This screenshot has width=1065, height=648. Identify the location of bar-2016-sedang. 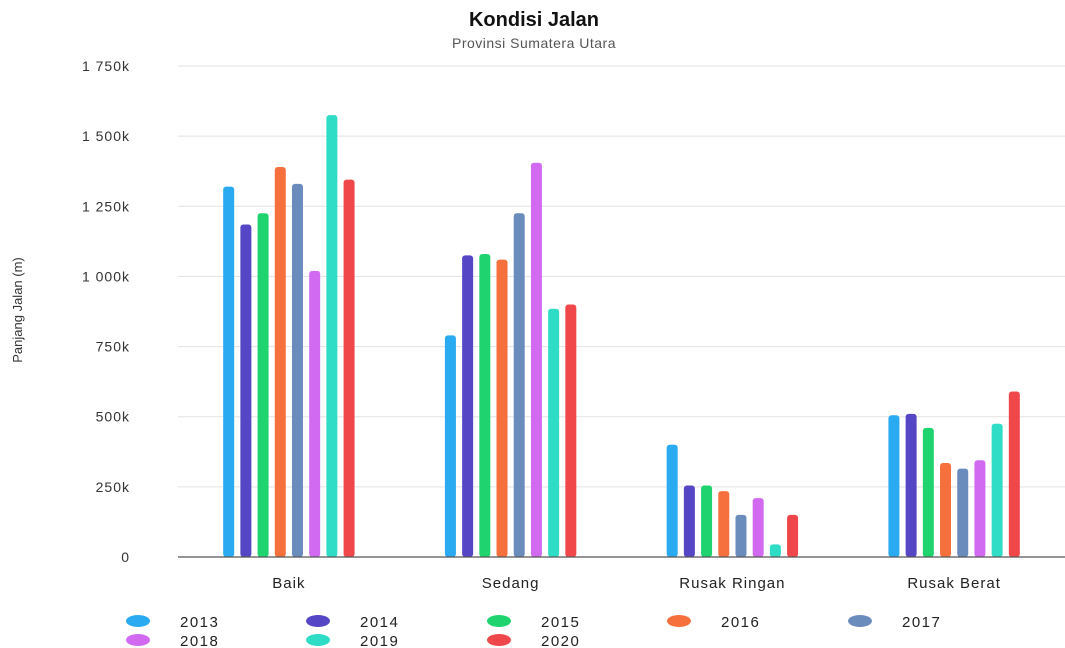
(502, 408).